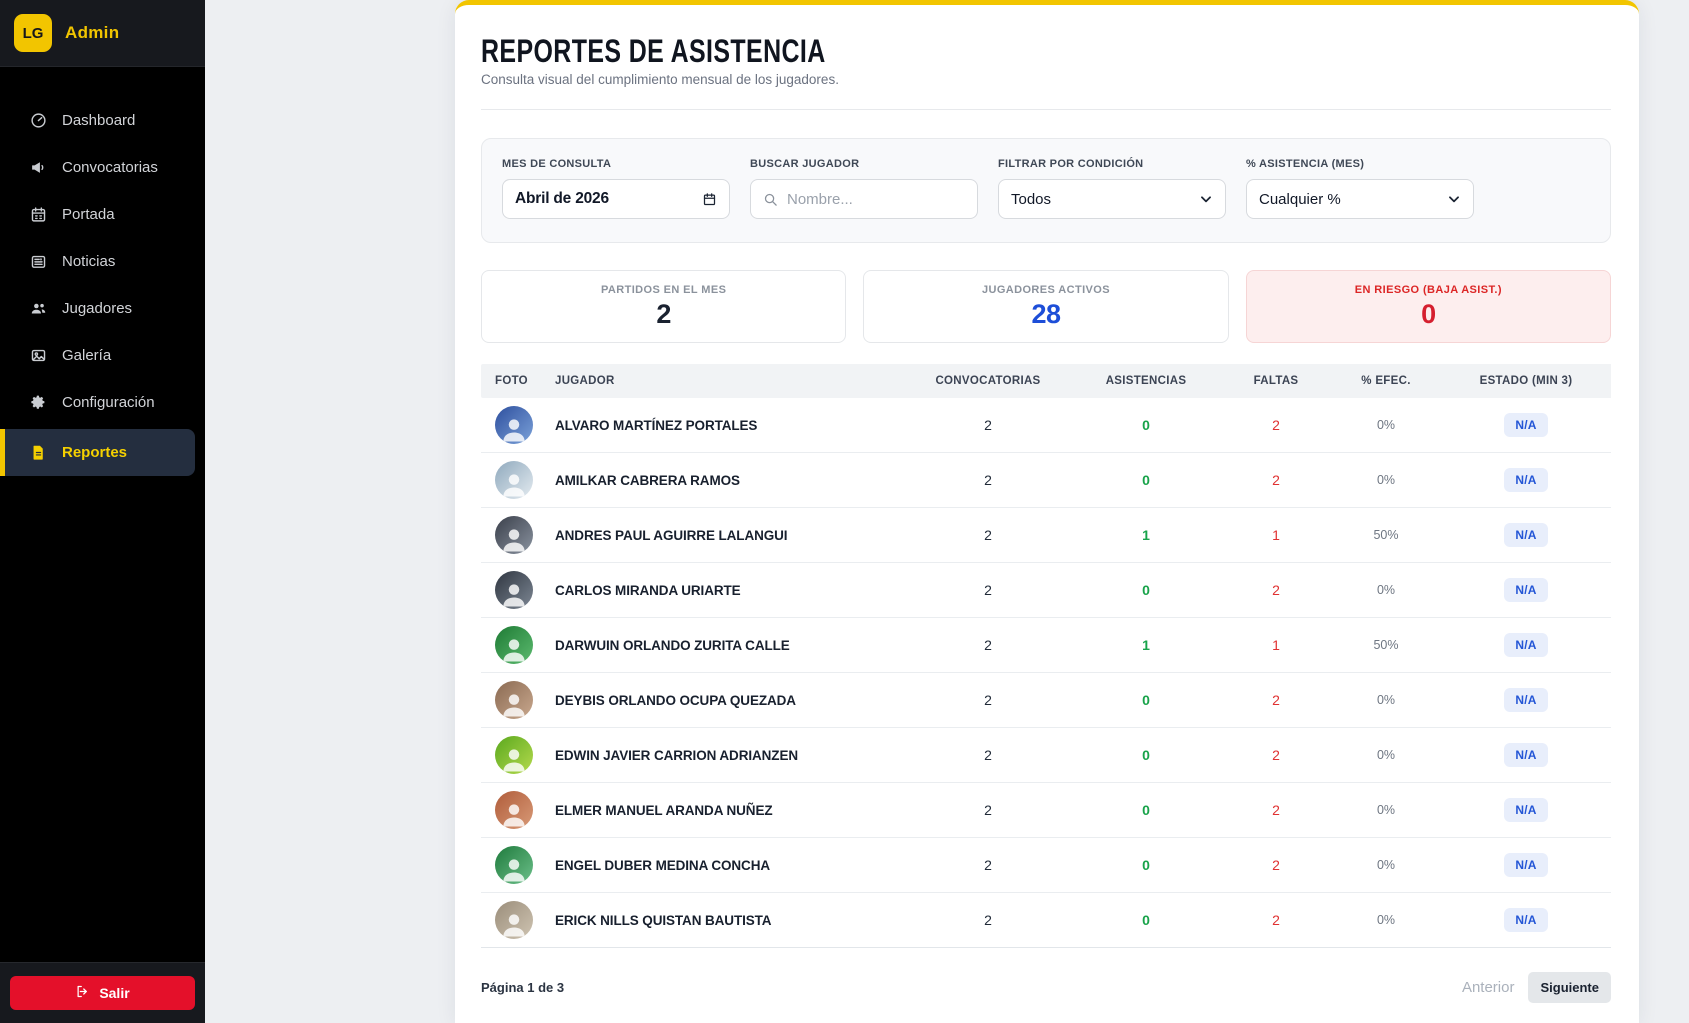 The width and height of the screenshot is (1689, 1023). Describe the element at coordinates (102, 355) in the screenshot. I see `sidebar-item-galeria: Galería` at that location.